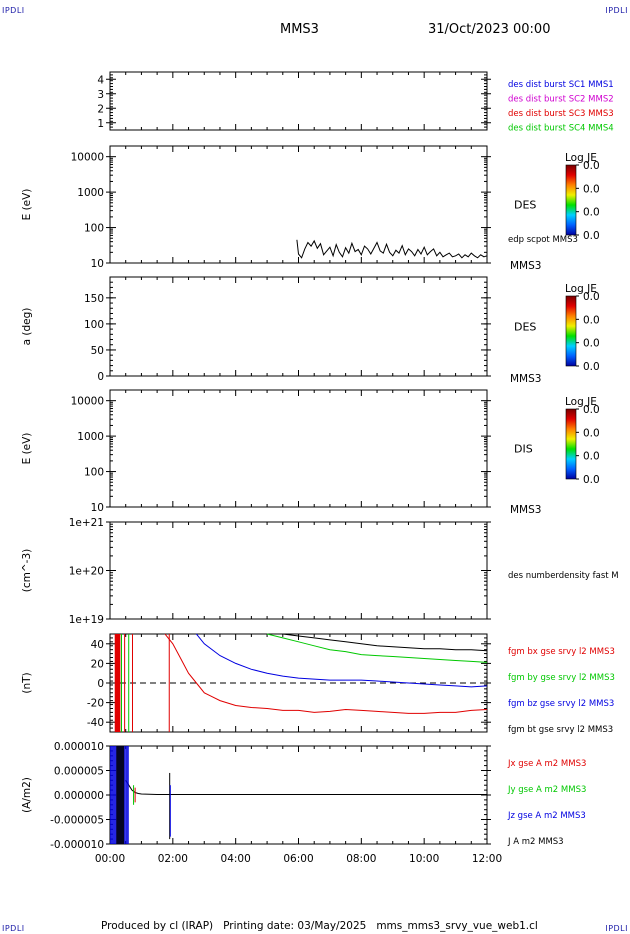 This screenshot has width=630, height=934. Describe the element at coordinates (100, 377) in the screenshot. I see `y-tick-label-des_pitch: 0` at that location.